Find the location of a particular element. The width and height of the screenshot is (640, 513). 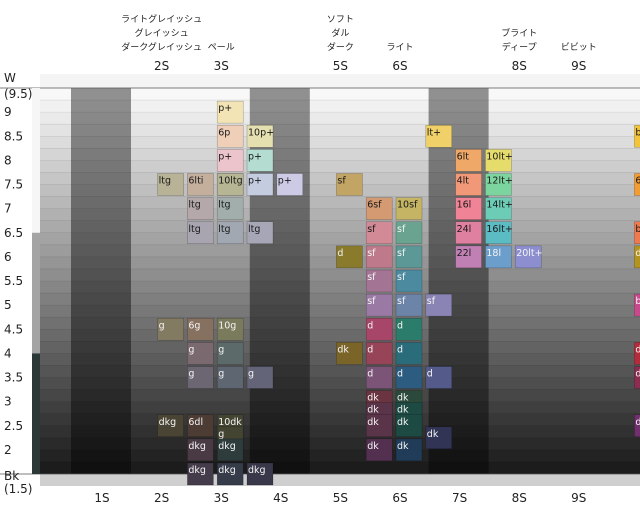

tone-cell: 24l is located at coordinates (468, 232).